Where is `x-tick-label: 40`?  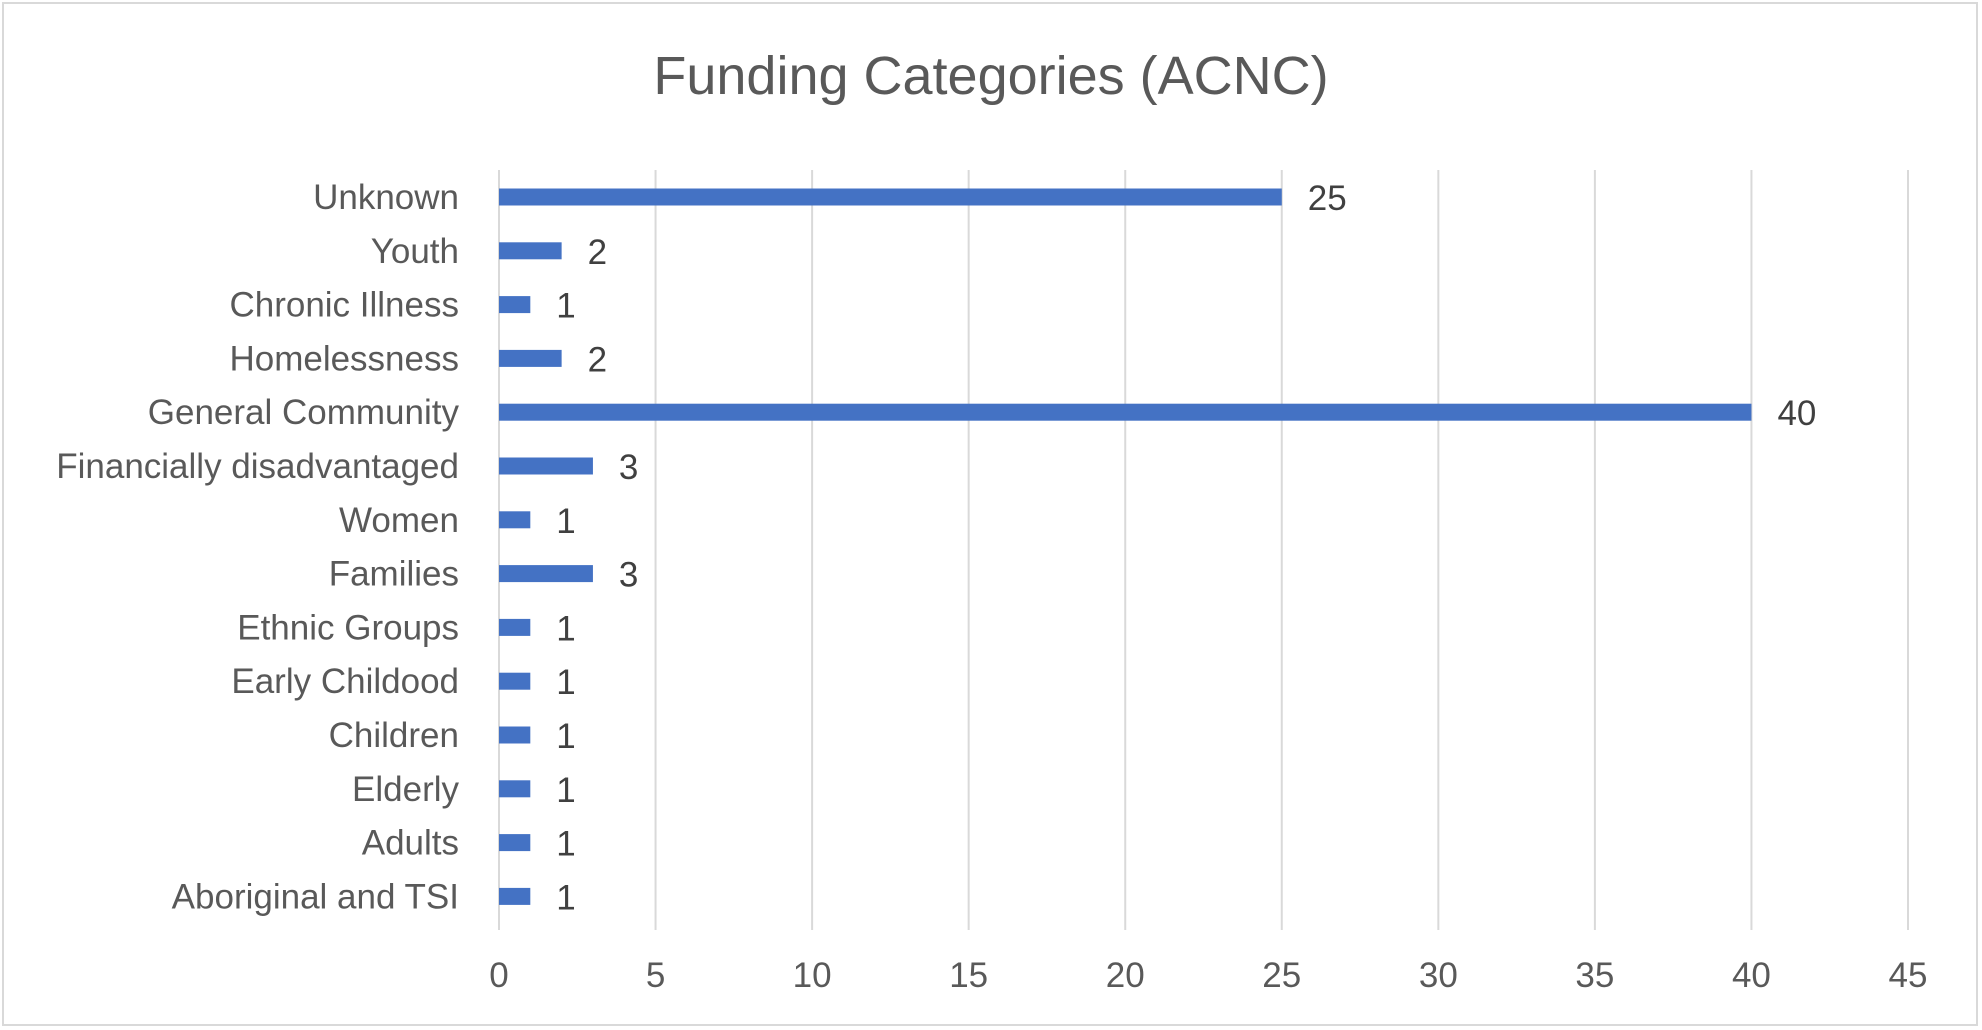 x-tick-label: 40 is located at coordinates (1751, 975).